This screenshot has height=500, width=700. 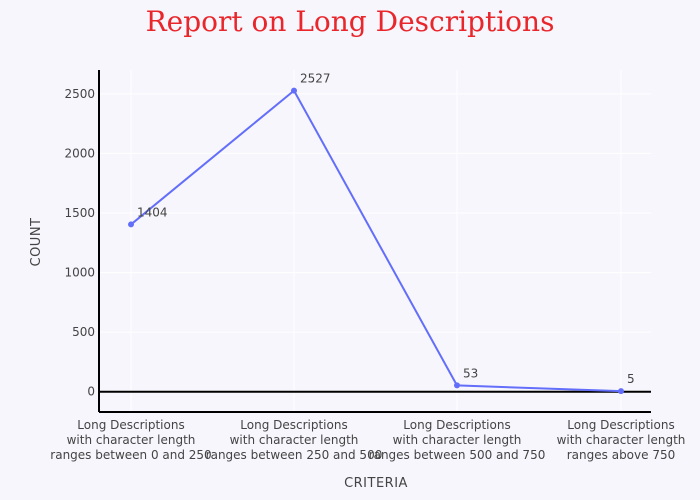 I want to click on y-axis-title: COUNT, so click(x=36, y=242).